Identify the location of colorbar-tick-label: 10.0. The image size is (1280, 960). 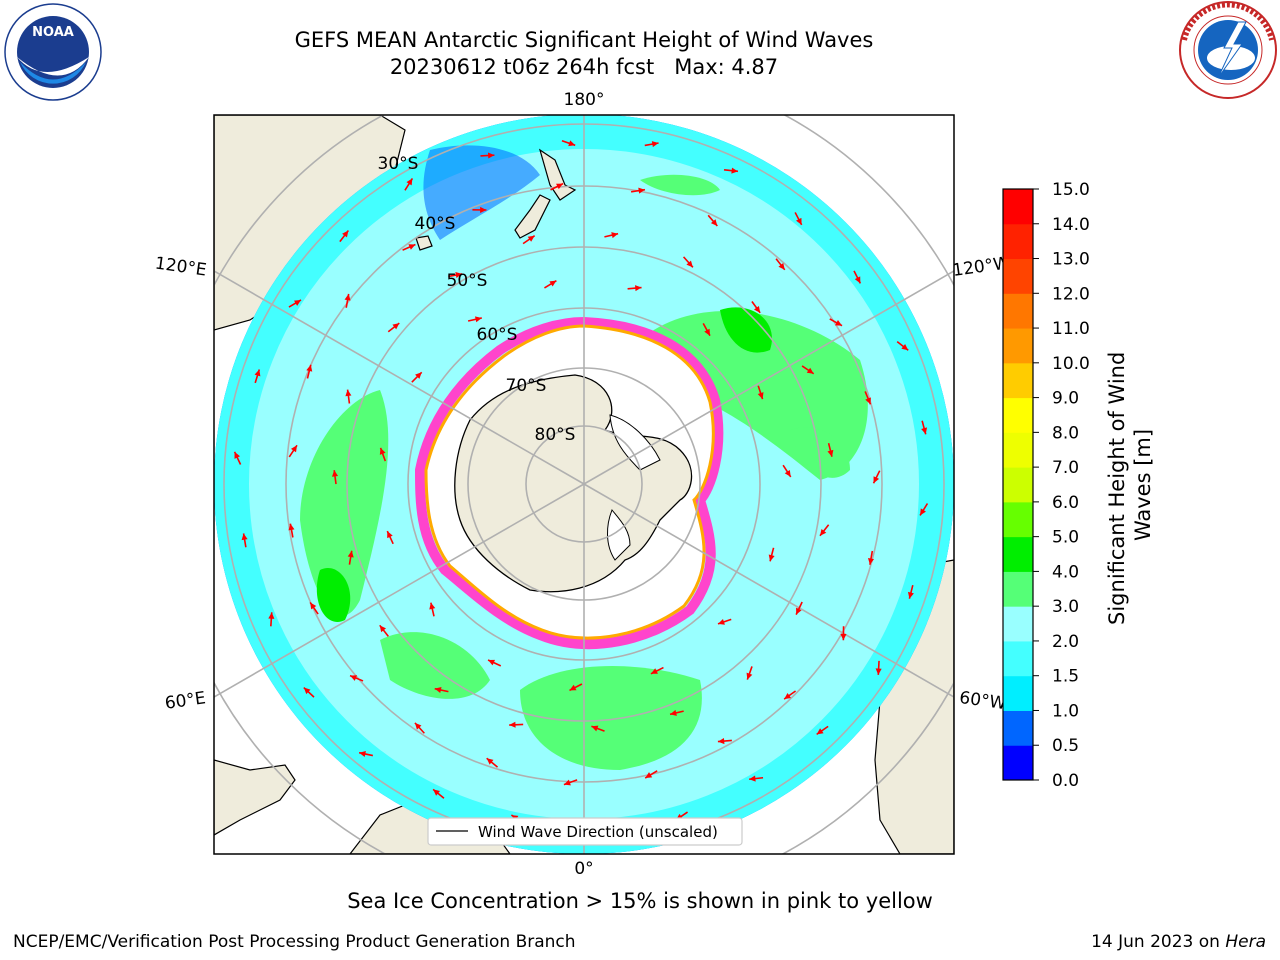
(1071, 364).